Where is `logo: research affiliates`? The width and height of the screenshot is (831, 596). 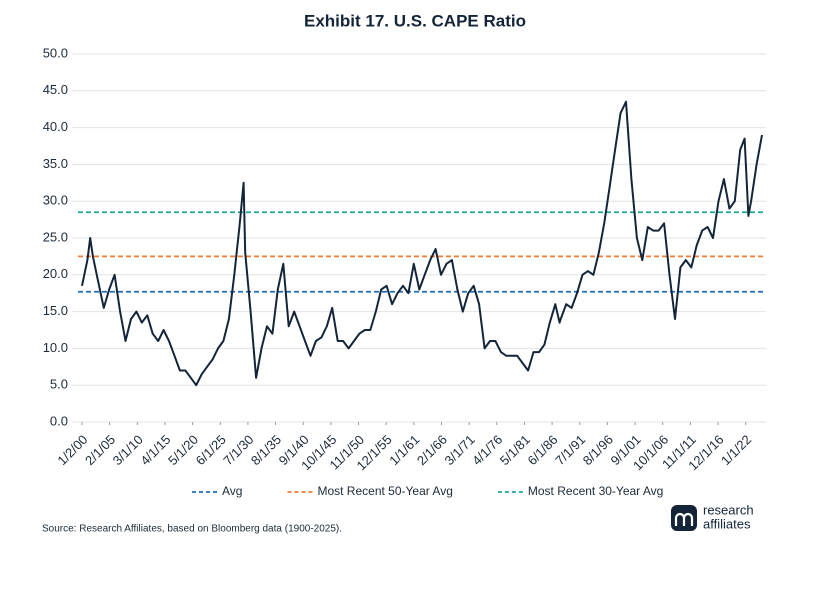 logo: research affiliates is located at coordinates (712, 516).